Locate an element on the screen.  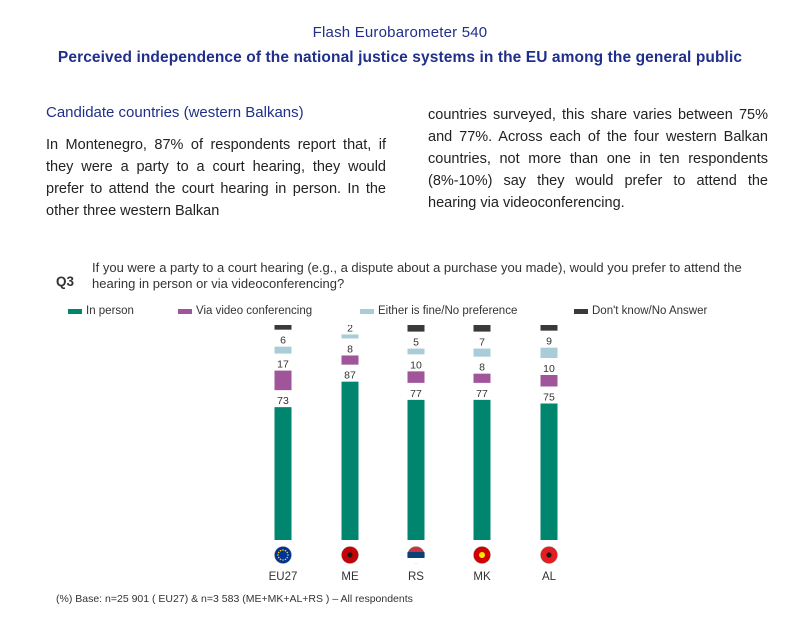
bar-segment-either-me is located at coordinates (350, 336).